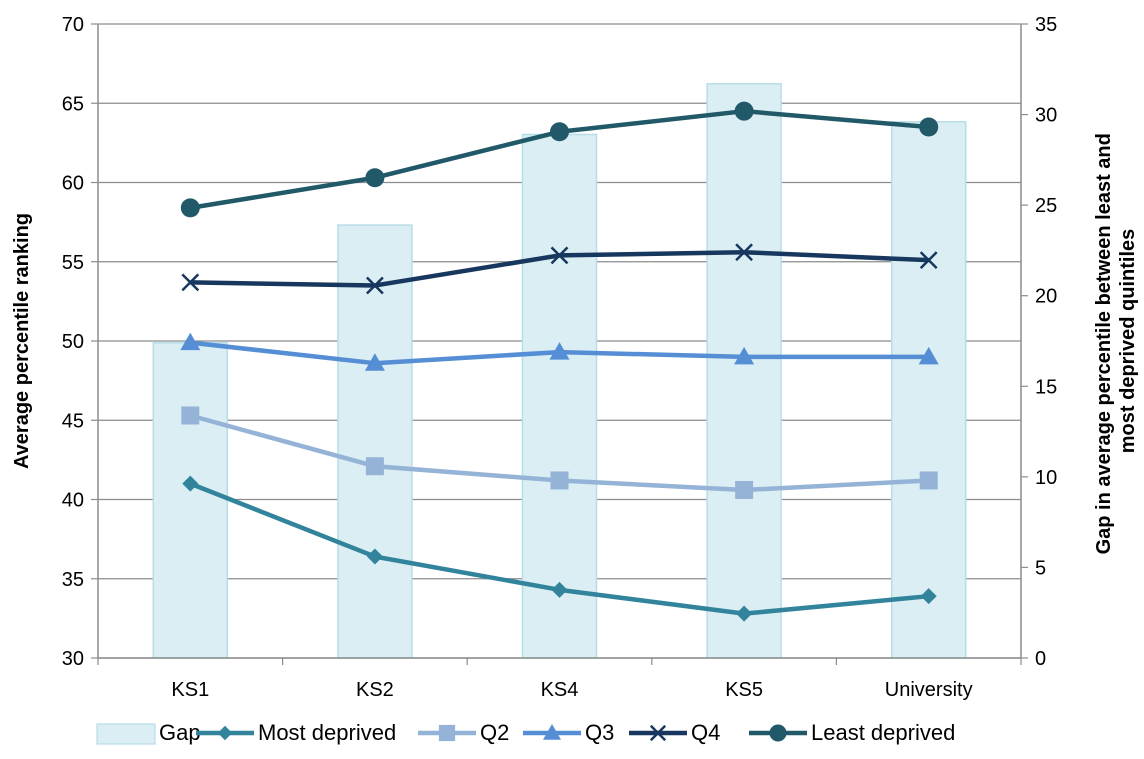 The width and height of the screenshot is (1144, 759). I want to click on legend-item-q2: Q2, so click(463, 732).